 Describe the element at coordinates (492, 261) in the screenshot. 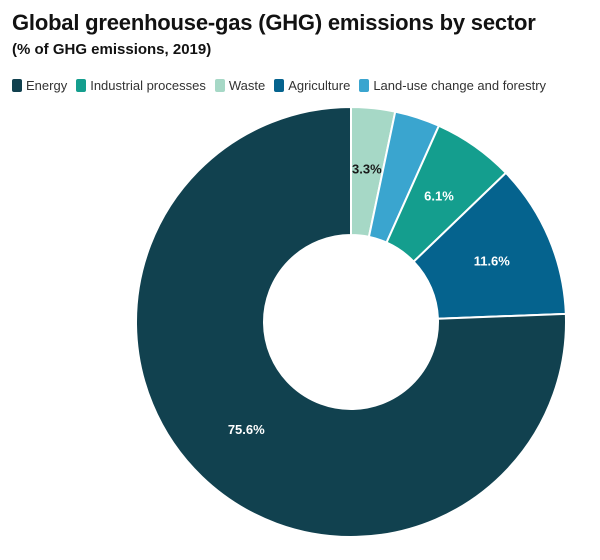

I see `slice-label-agriculture: 11.6%` at that location.